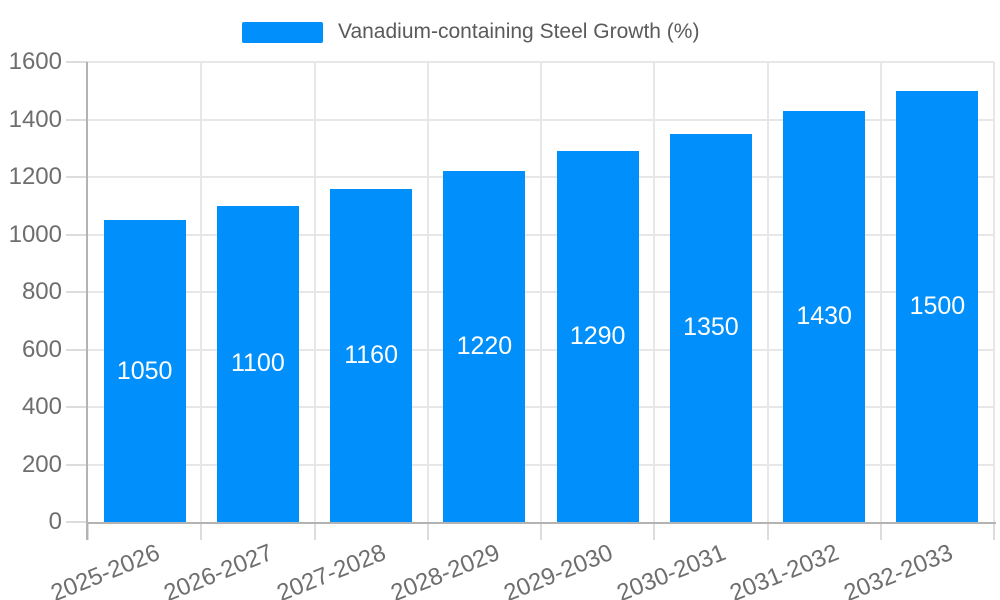 This screenshot has width=1000, height=600. I want to click on x-axis-tick-label: 2030-2031, so click(671, 569).